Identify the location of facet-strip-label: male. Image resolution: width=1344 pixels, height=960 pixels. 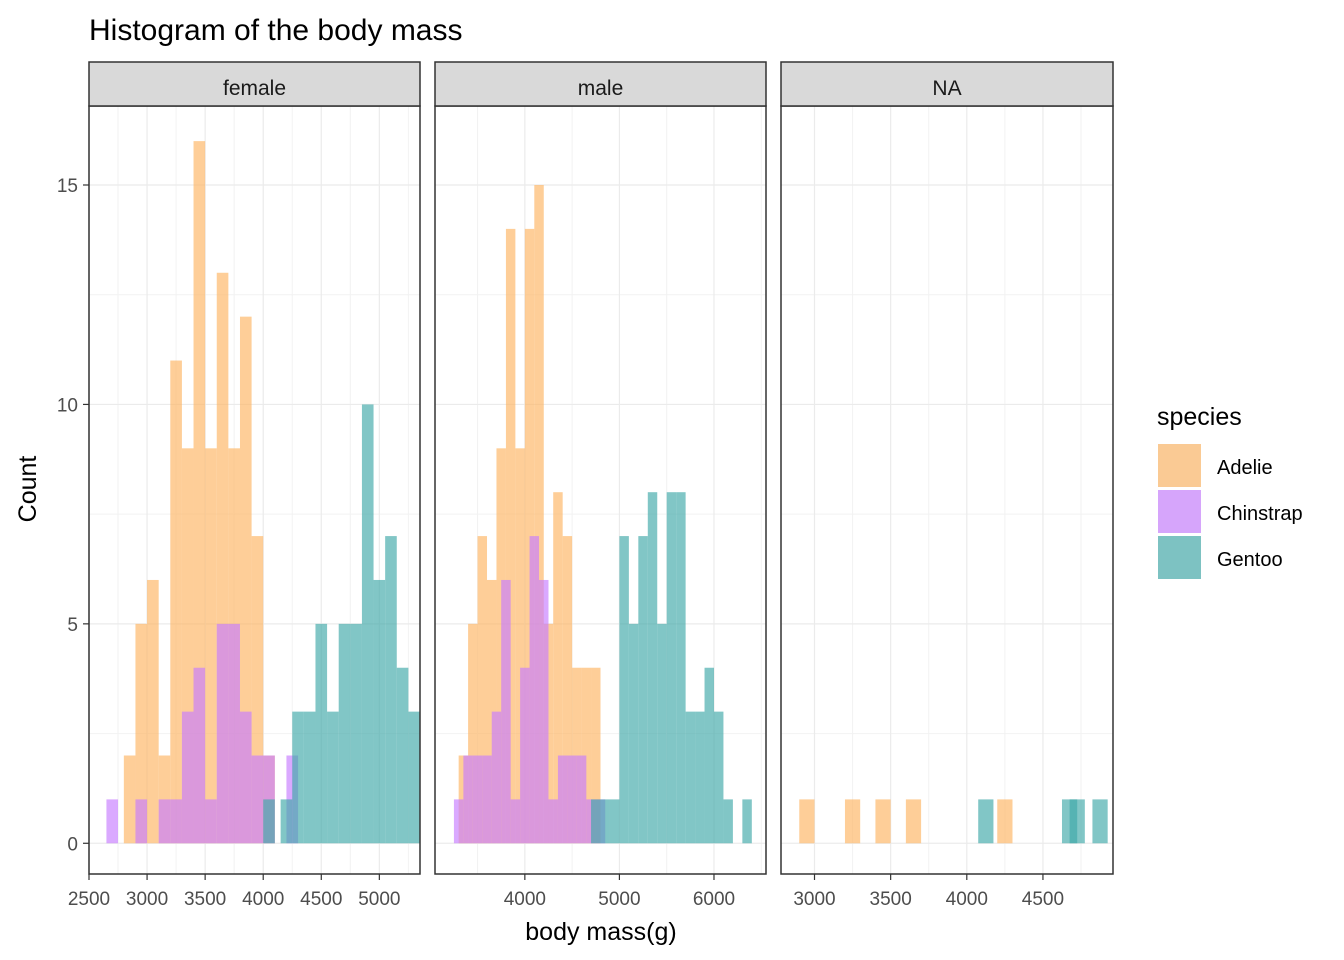
(601, 88).